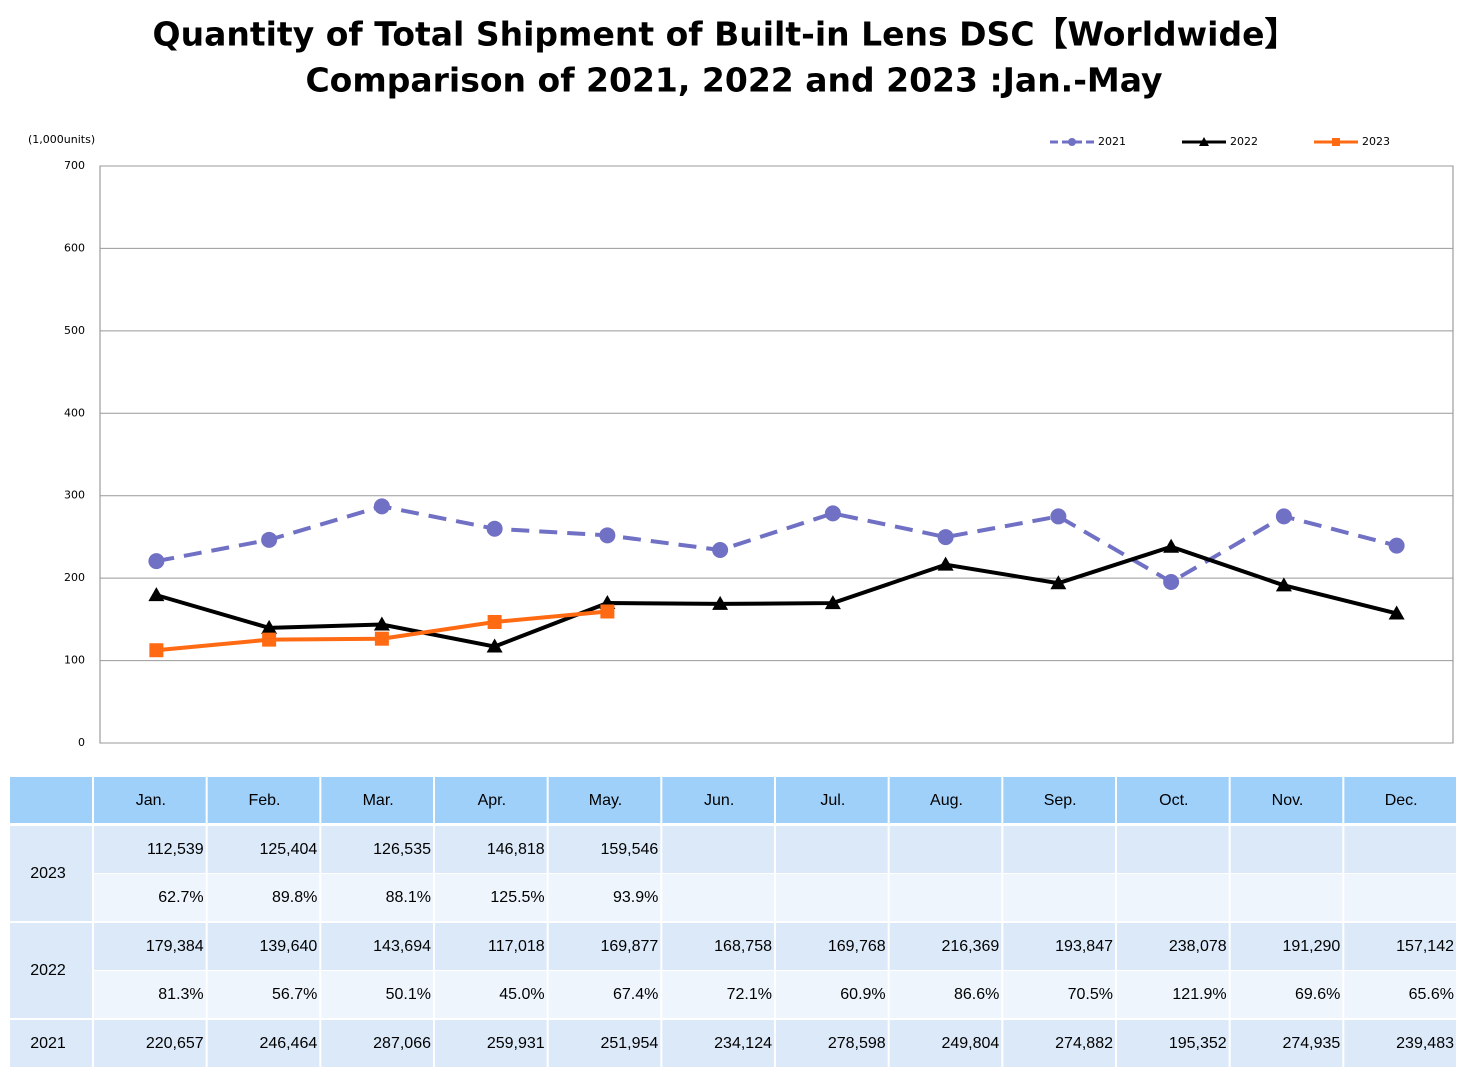 The width and height of the screenshot is (1468, 1078). Describe the element at coordinates (1199, 994) in the screenshot. I see `table-cell: 121.9%` at that location.